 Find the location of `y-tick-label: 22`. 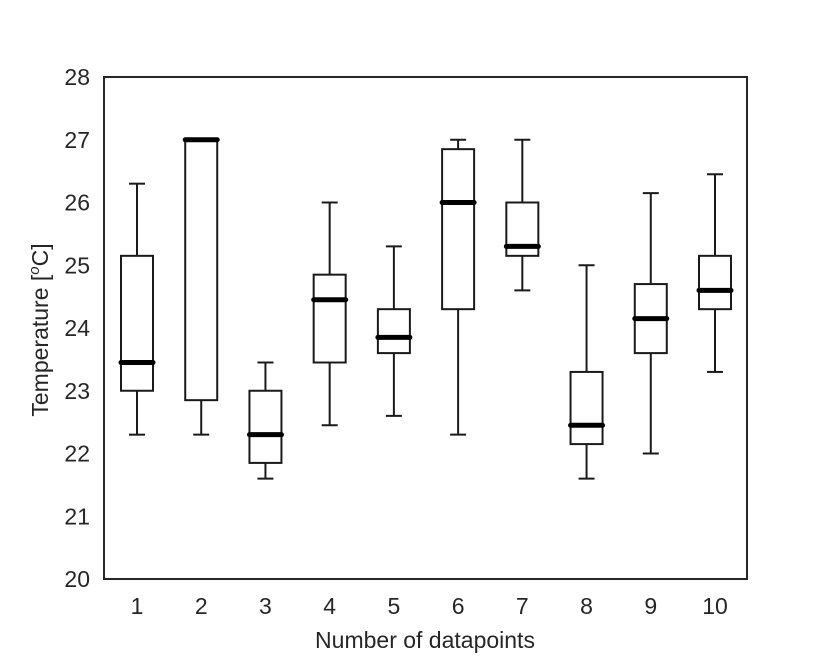

y-tick-label: 22 is located at coordinates (77, 454).